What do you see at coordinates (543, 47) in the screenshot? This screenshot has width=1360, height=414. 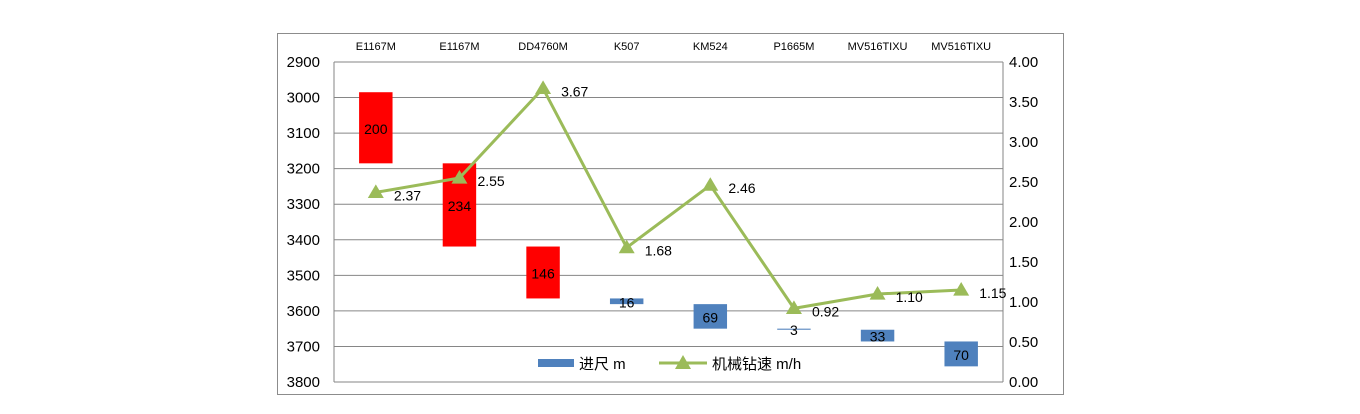 I see `category-label: DD4760M` at bounding box center [543, 47].